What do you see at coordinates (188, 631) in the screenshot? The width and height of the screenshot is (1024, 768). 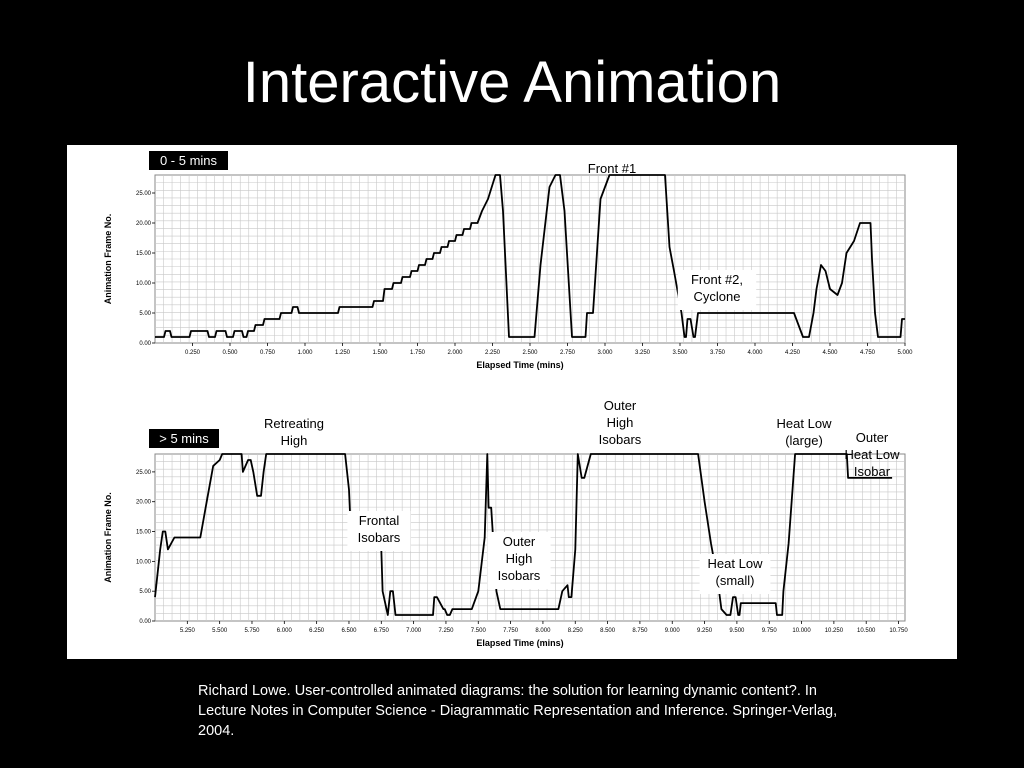 I see `x-tick-label: 5.250` at bounding box center [188, 631].